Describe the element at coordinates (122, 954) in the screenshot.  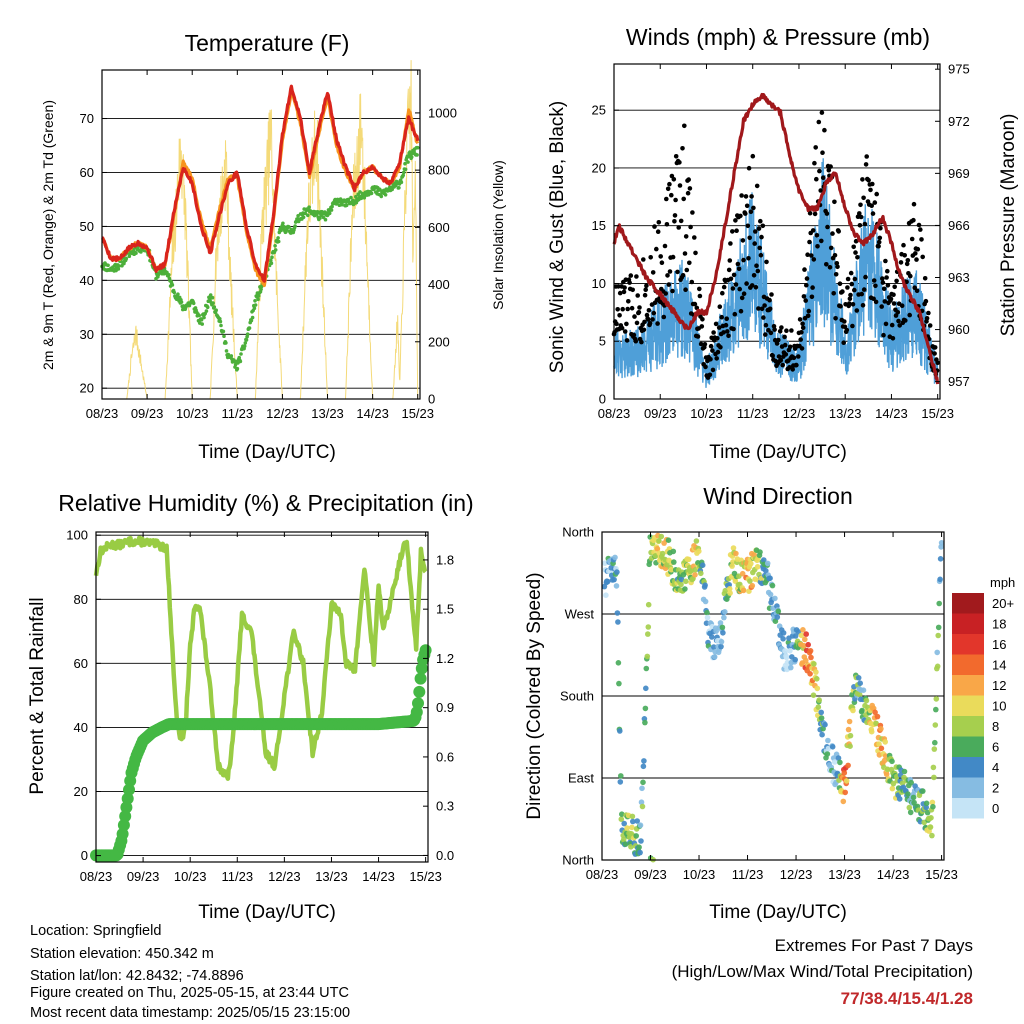
I see `station-elevation: Station elevation: 450.342 m` at that location.